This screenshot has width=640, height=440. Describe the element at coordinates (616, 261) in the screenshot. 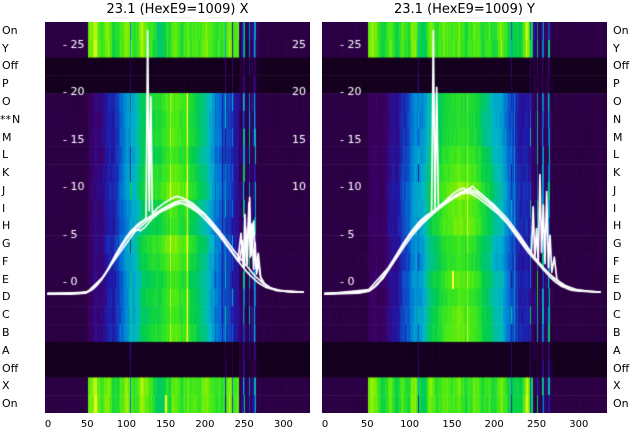

I see `row-label-right: F` at that location.